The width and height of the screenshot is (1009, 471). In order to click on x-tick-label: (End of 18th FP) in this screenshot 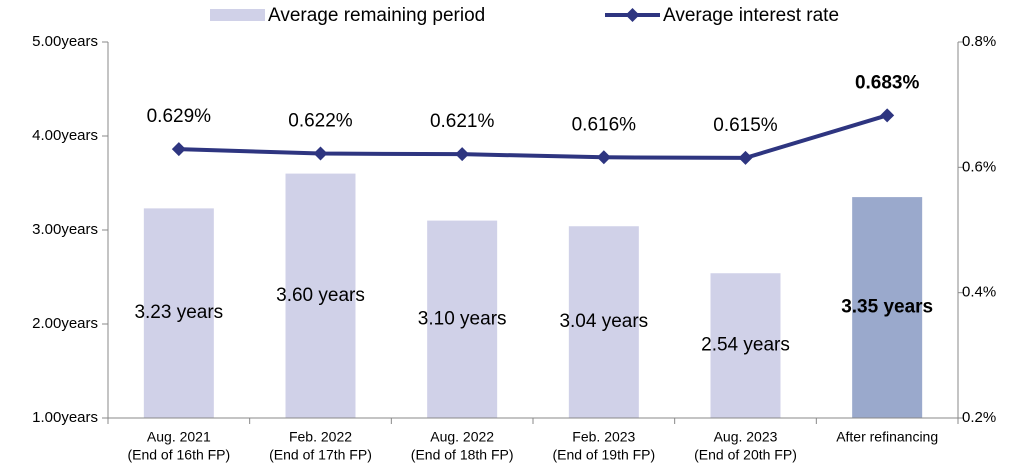, I will do `click(462, 455)`.